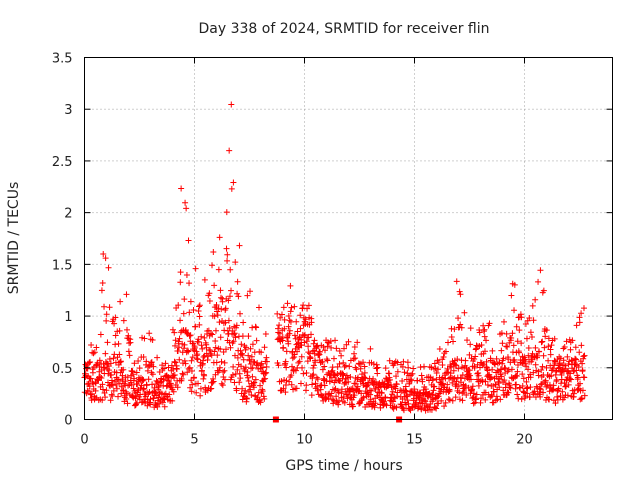  What do you see at coordinates (306, 440) in the screenshot?
I see `x-tick-labels: 0 5 10 15 20` at bounding box center [306, 440].